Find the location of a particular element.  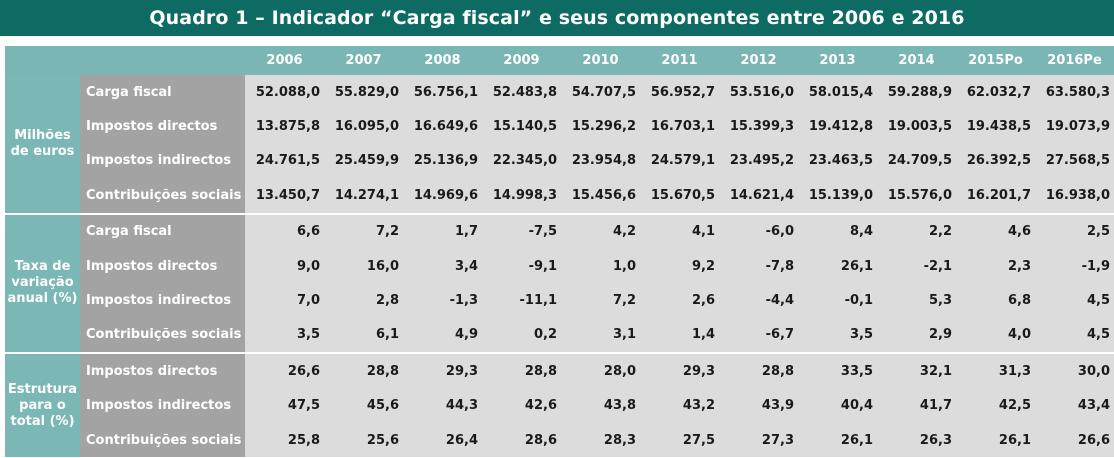

value-cell: -2,1 is located at coordinates (916, 266).